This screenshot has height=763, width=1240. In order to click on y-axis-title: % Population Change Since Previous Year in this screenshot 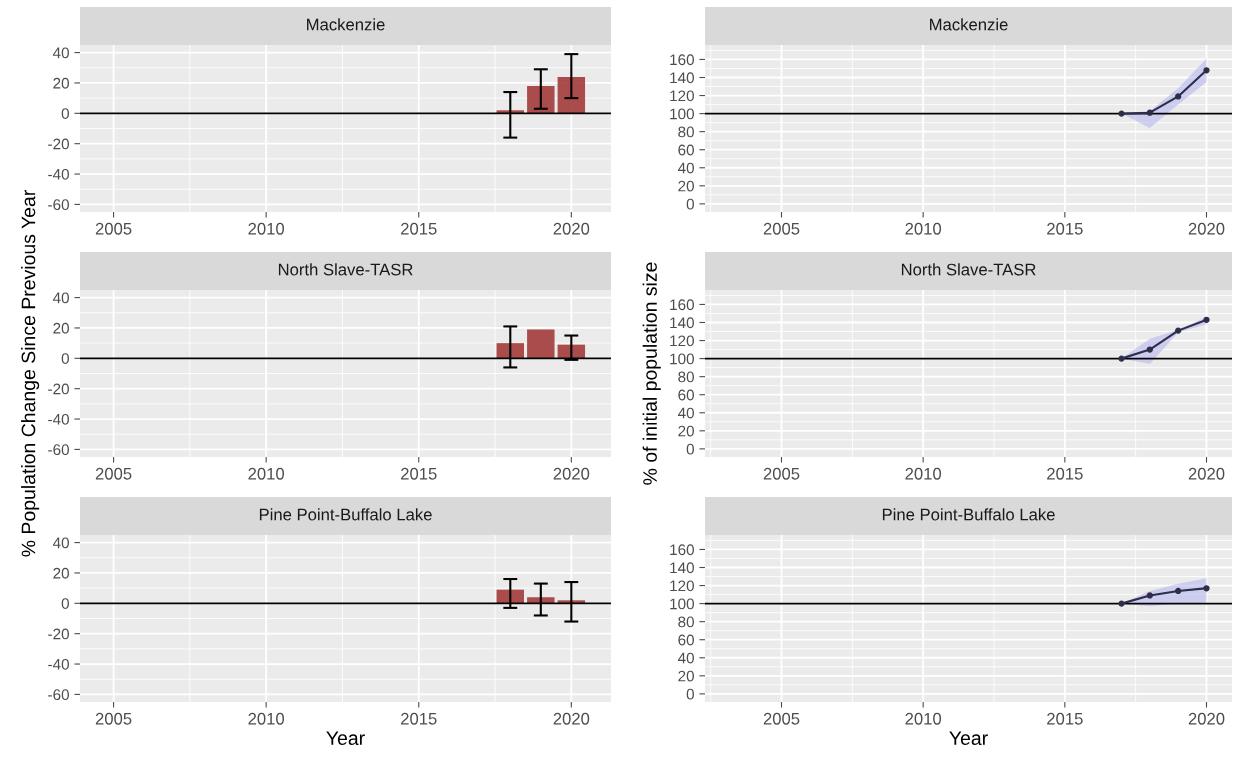, I will do `click(30, 373)`.